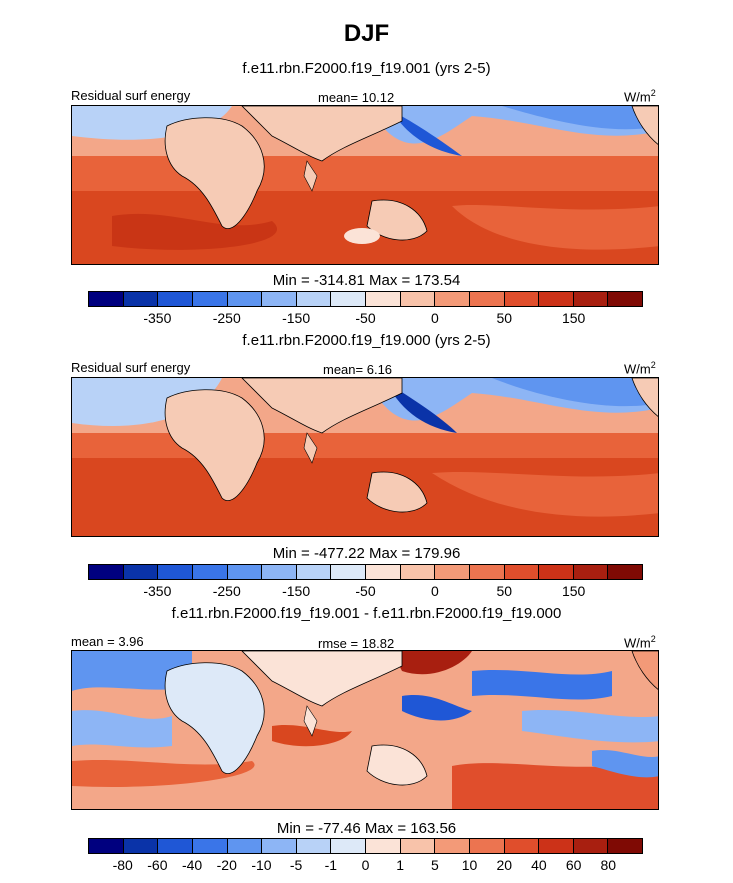 This screenshot has height=883, width=733. I want to click on panel-1-units: W/m2, so click(640, 96).